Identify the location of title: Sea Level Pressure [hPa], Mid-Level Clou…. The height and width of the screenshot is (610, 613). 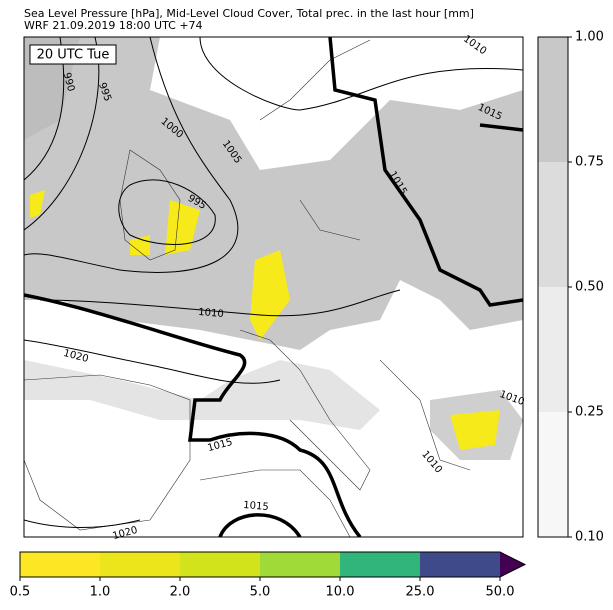
(249, 13).